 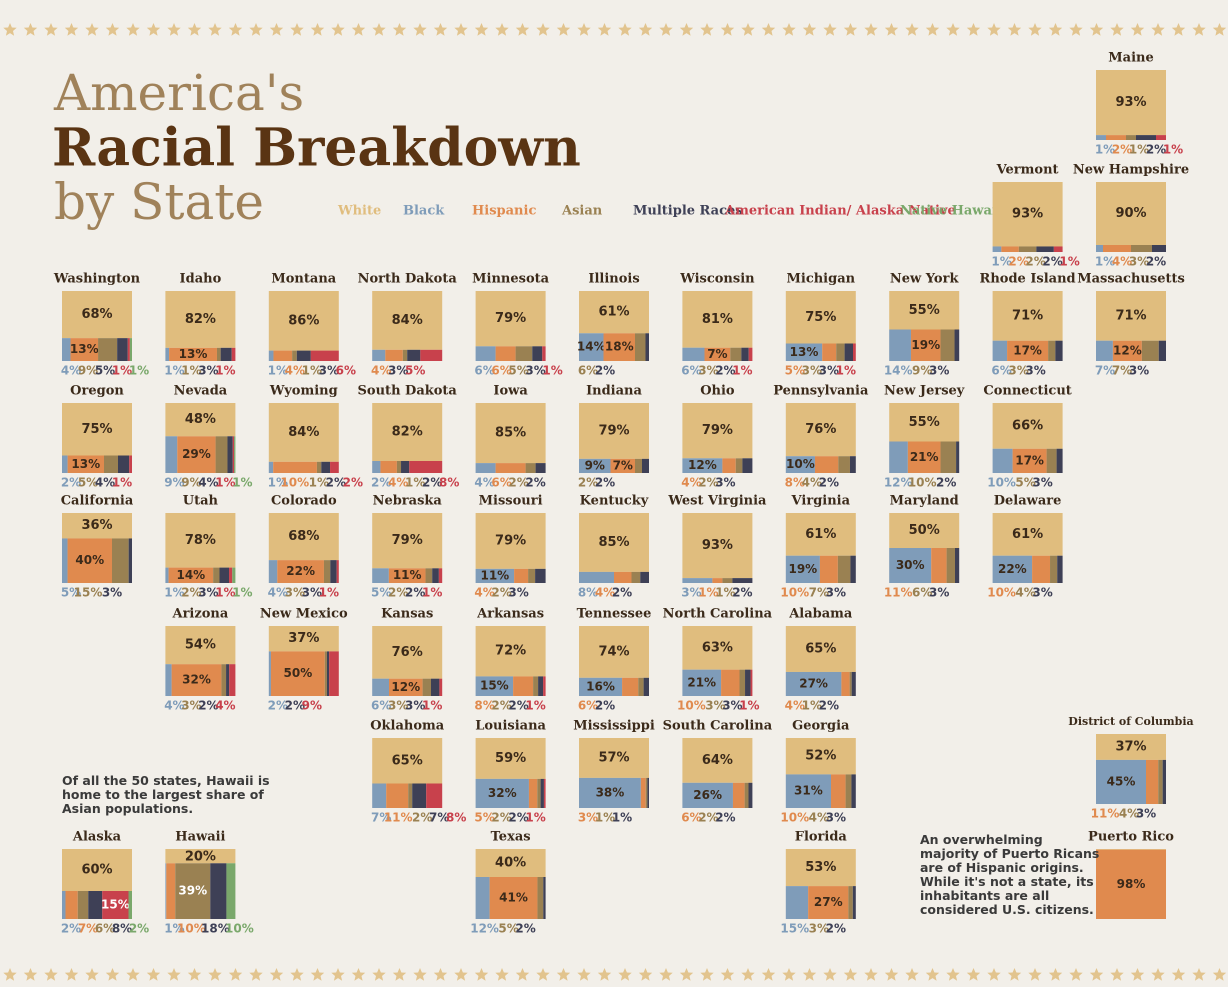 What do you see at coordinates (1105, 371) in the screenshot?
I see `value-label: 7%` at bounding box center [1105, 371].